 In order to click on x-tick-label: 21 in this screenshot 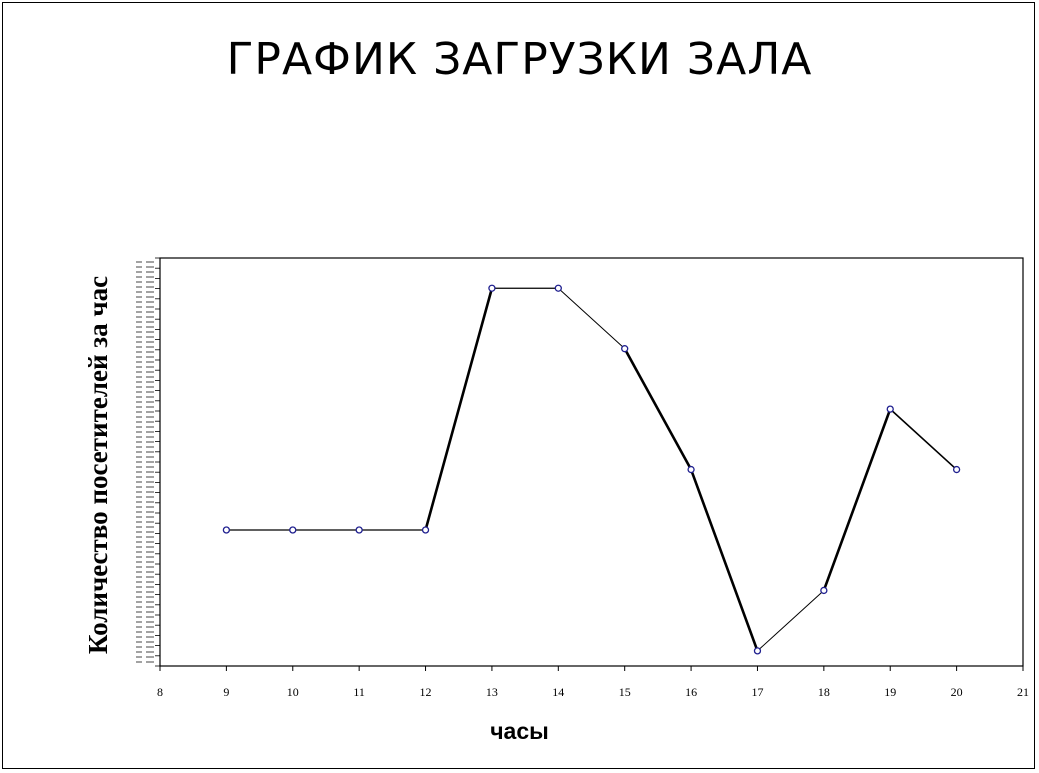, I will do `click(1023, 692)`.